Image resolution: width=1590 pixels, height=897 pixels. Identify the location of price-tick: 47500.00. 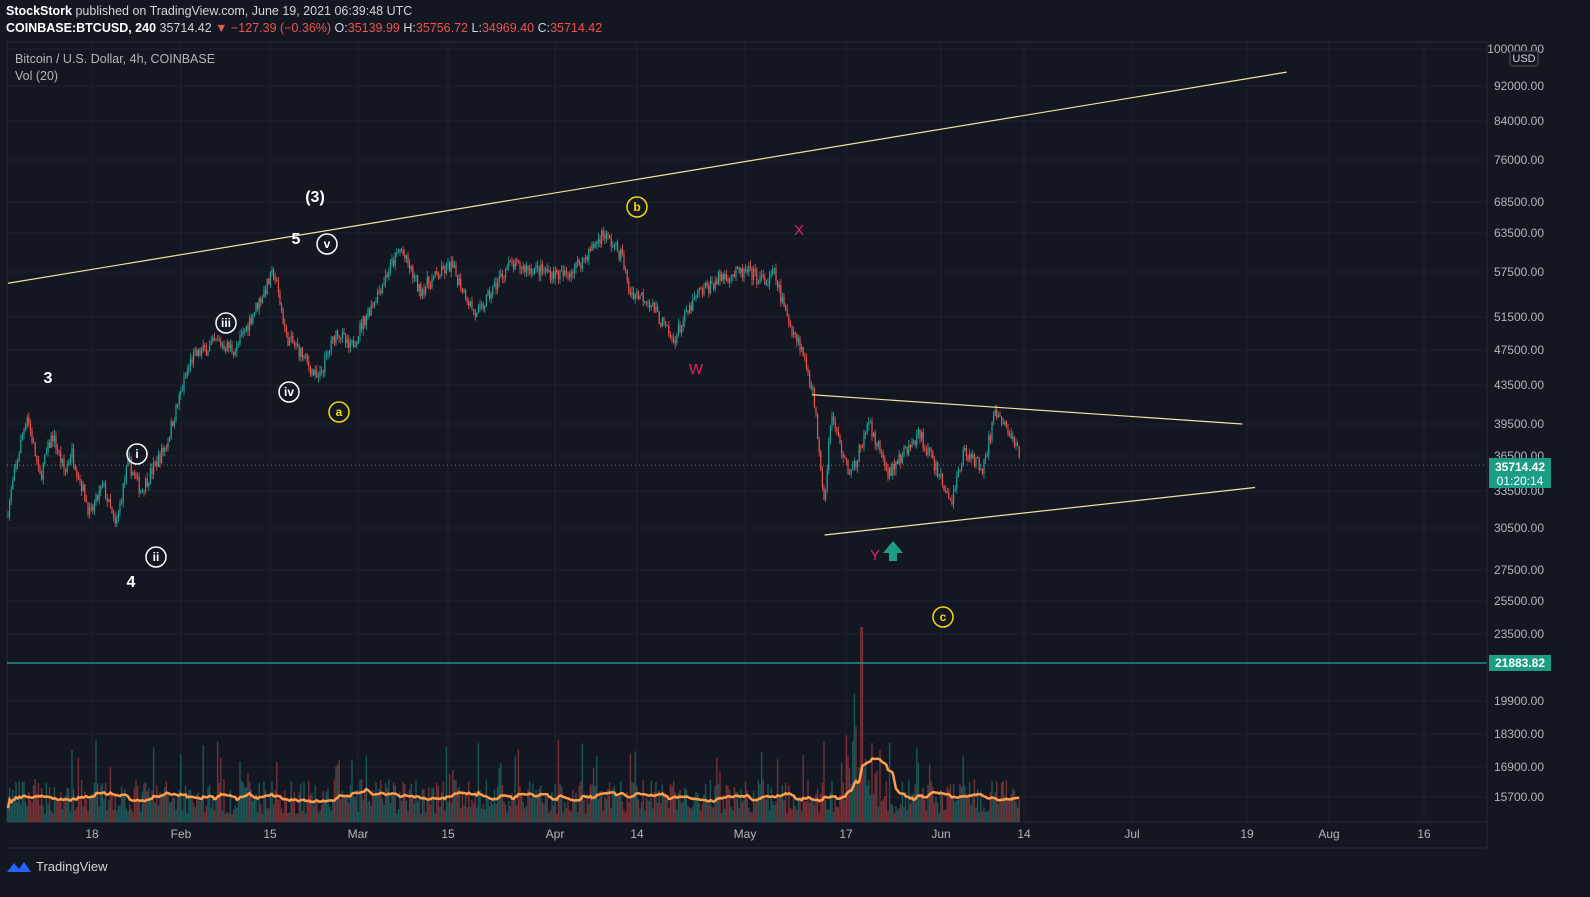
(1519, 350).